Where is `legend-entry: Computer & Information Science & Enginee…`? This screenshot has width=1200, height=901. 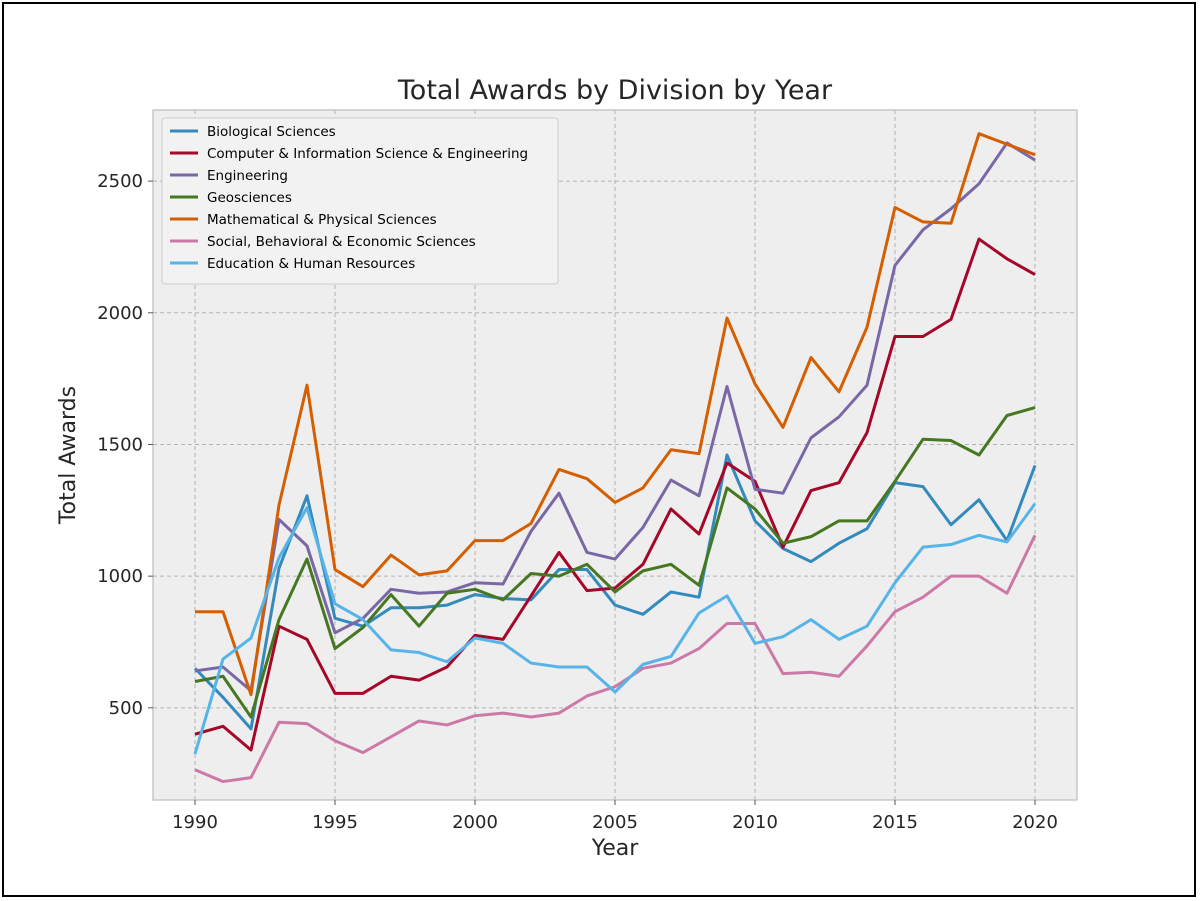 legend-entry: Computer & Information Science & Enginee… is located at coordinates (367, 154).